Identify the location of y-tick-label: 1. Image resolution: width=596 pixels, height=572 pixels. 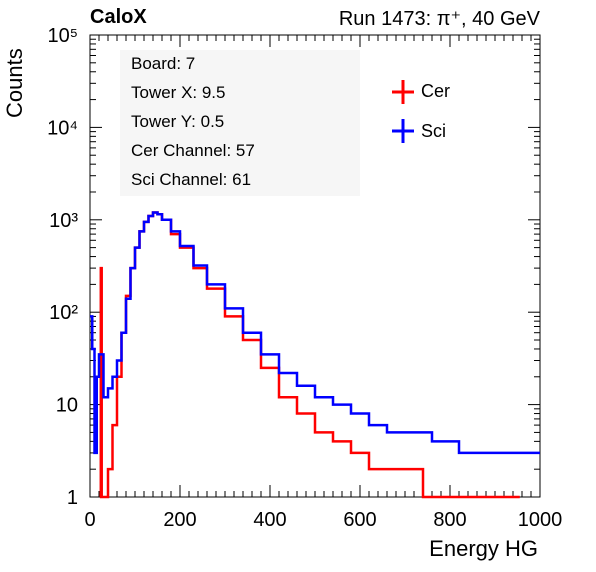
(72, 498).